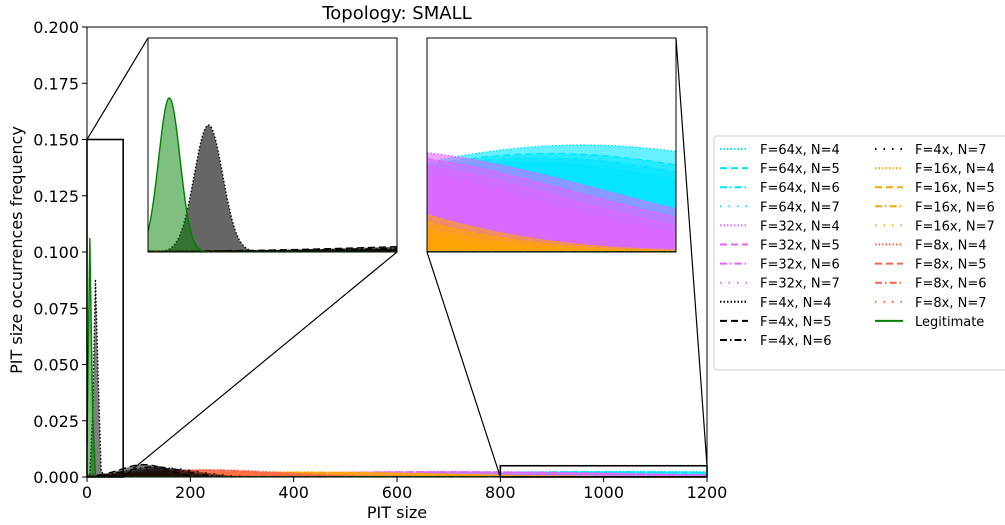  What do you see at coordinates (800, 188) in the screenshot?
I see `legend-label: F=64x, N=6` at bounding box center [800, 188].